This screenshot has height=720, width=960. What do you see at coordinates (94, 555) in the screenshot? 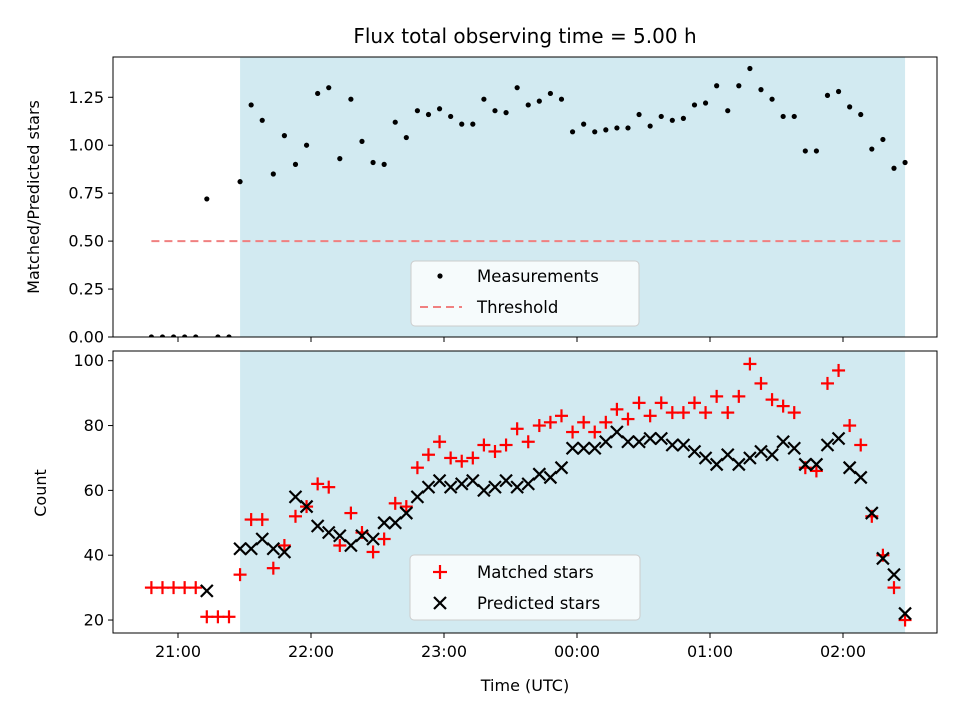
I see `bottom-y-tick-label: 40` at bounding box center [94, 555].